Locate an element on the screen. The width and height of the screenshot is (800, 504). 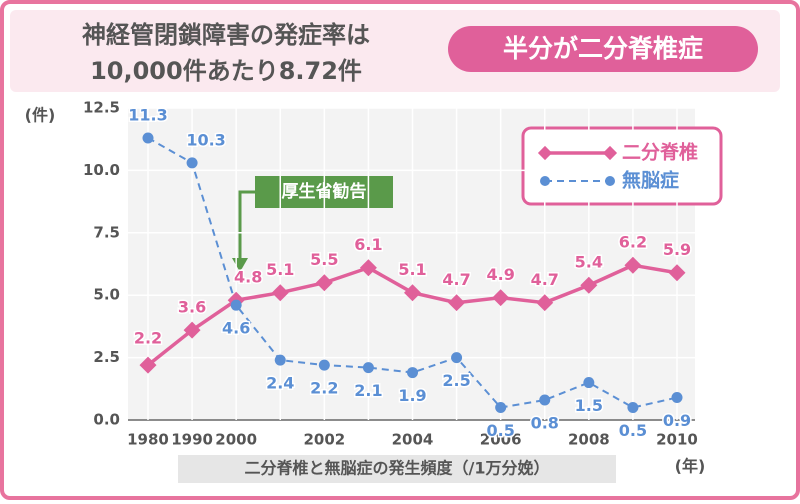
x-tick-label: 2010 is located at coordinates (677, 440).